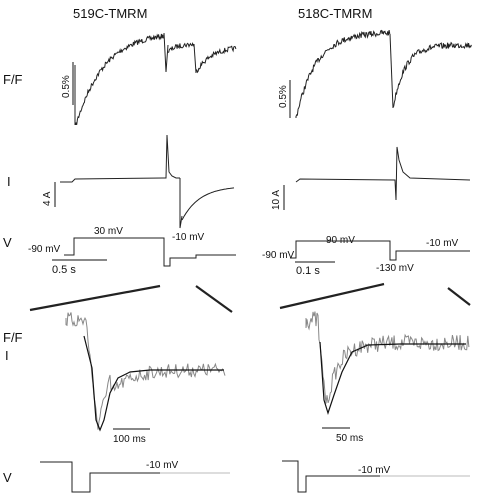 The image size is (482, 500). What do you see at coordinates (119, 79) in the screenshot?
I see `fluor-trace-left` at bounding box center [119, 79].